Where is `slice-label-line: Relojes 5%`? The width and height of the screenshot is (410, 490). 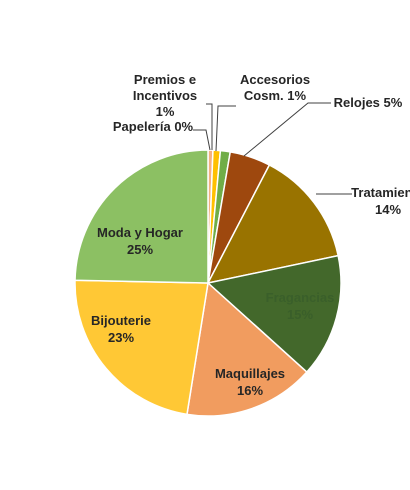 slice-label-line: Relojes 5% is located at coordinates (368, 102).